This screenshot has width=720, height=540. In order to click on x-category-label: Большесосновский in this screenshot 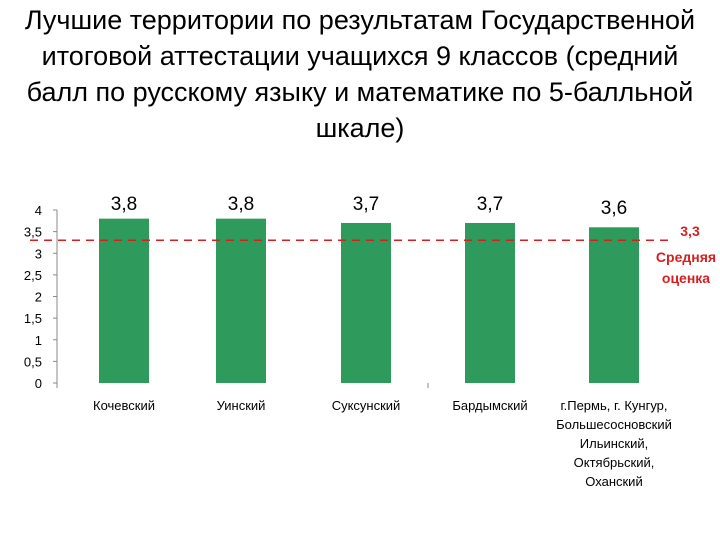, I will do `click(614, 424)`.